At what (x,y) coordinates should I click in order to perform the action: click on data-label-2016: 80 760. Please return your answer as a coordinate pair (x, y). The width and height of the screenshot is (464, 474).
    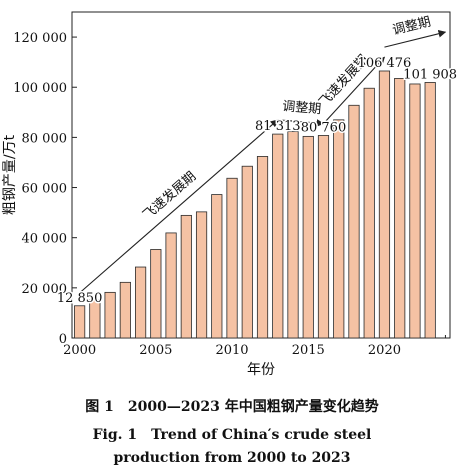
    Looking at the image, I should click on (324, 127).